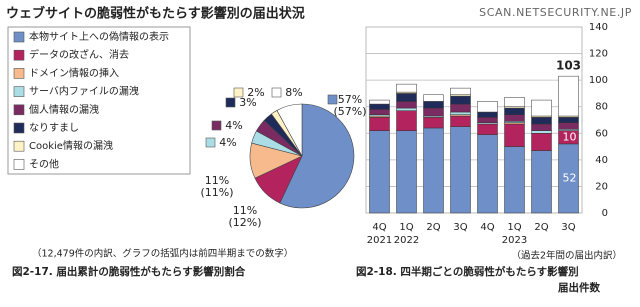 The height and width of the screenshot is (307, 640). What do you see at coordinates (79, 54) in the screenshot?
I see `legend-label: データの改ざん、消去` at bounding box center [79, 54].